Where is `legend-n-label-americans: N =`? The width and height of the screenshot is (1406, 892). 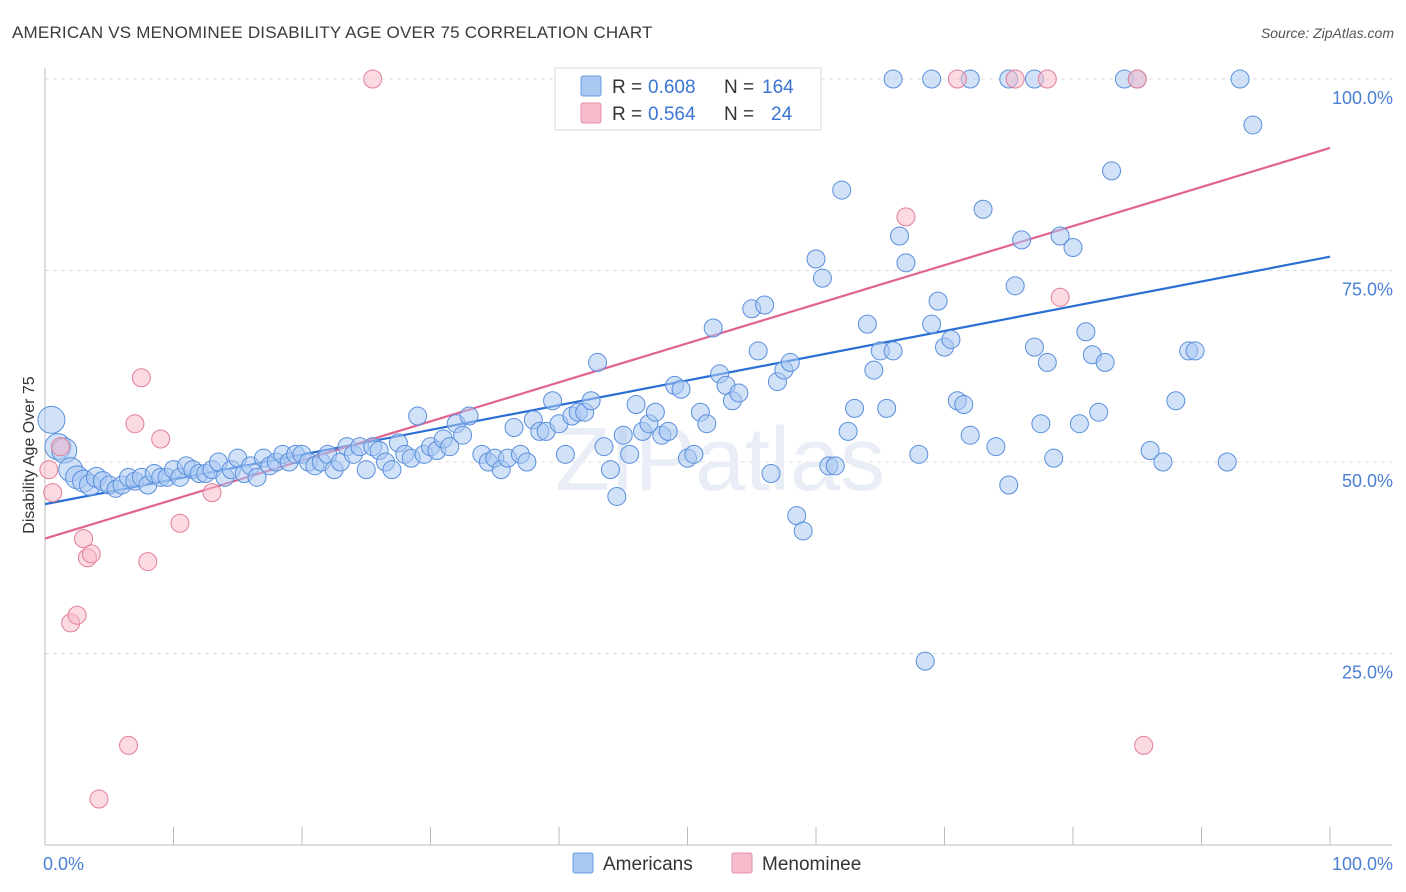 legend-n-label-americans: N = is located at coordinates (739, 87).